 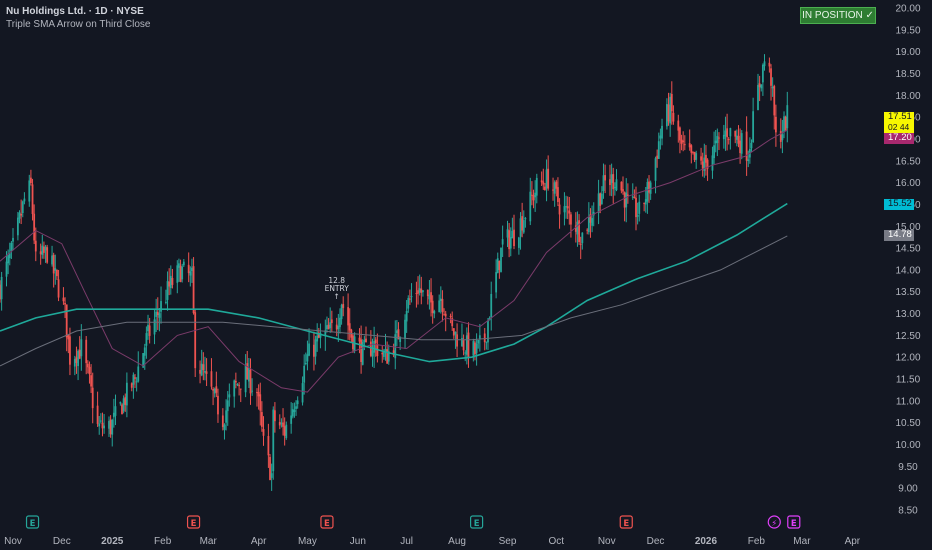 I want to click on time-tick-label: Oct, so click(x=557, y=541).